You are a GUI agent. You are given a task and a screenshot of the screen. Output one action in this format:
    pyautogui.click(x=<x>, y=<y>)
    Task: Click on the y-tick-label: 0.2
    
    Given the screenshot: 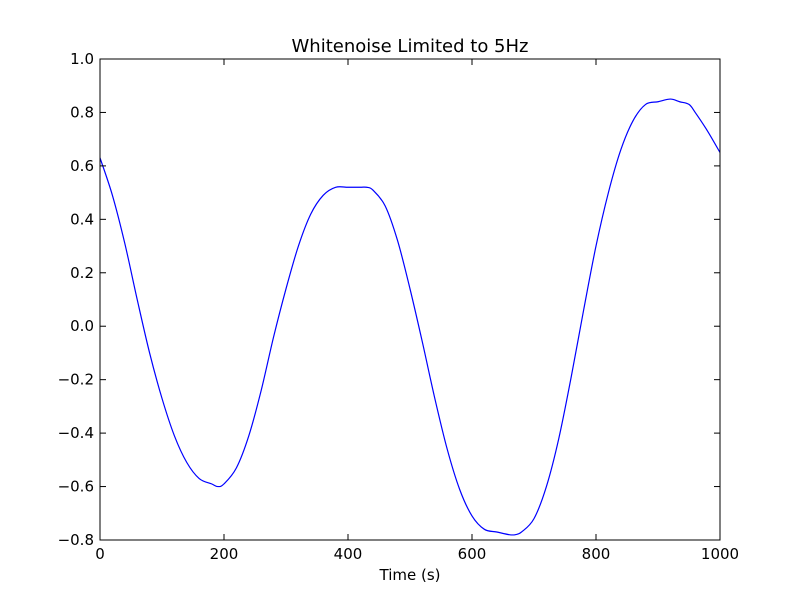 What is the action you would take?
    pyautogui.click(x=82, y=273)
    